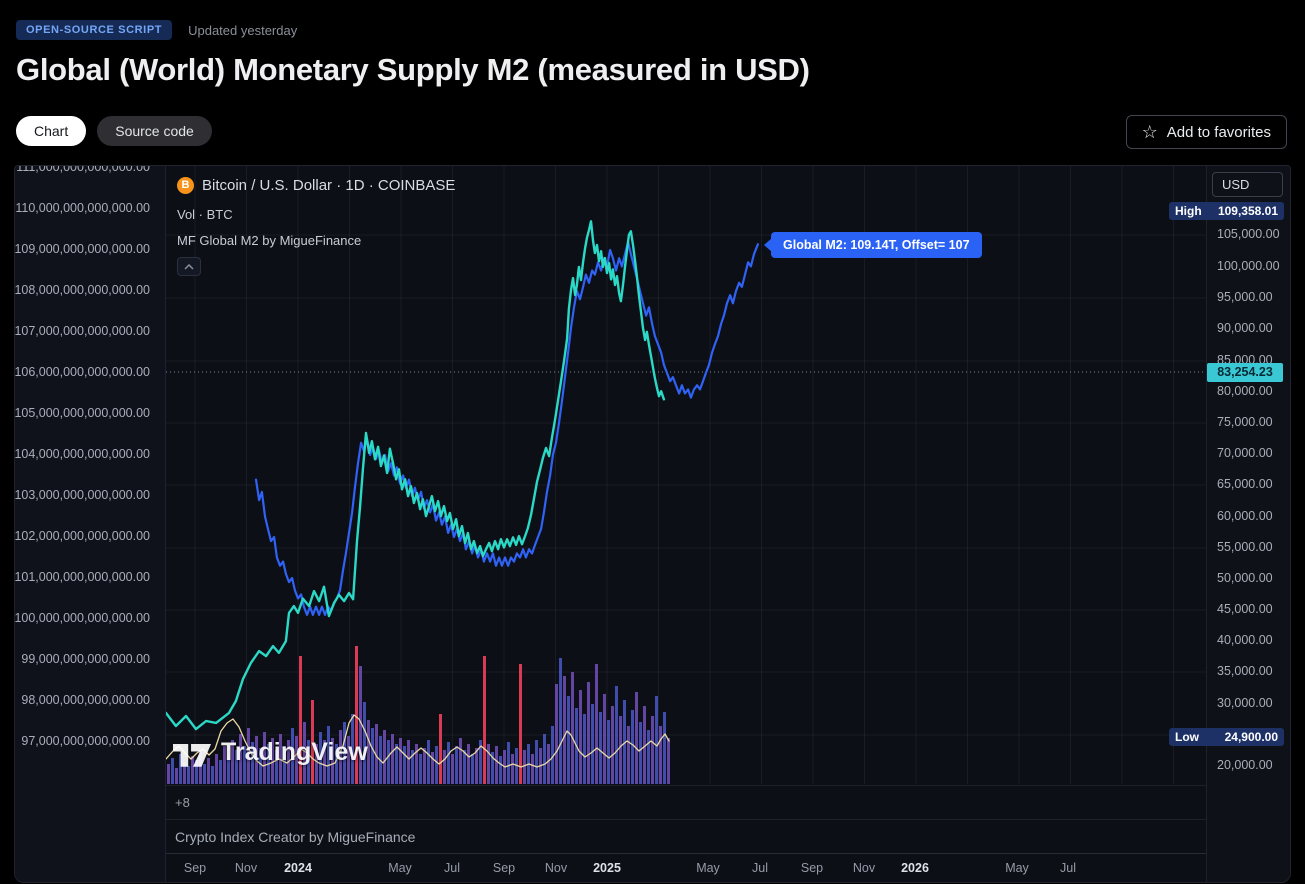  I want to click on footer-indicator-row: Crypto Index Creator by MigueFinance, so click(686, 836).